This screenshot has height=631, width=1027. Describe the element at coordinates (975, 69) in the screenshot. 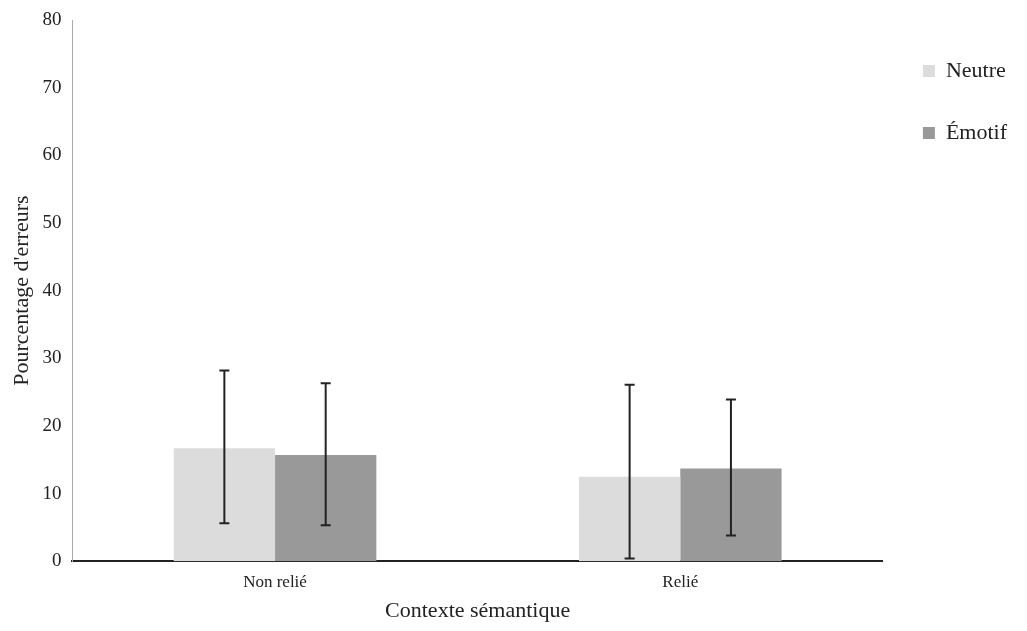

I see `legend-label: Neutre` at that location.